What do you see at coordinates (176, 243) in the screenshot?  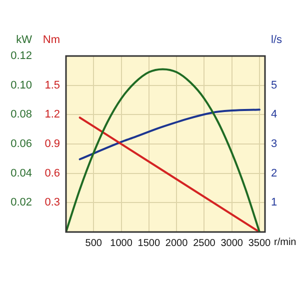 I see `x-tick-label: 2000` at bounding box center [176, 243].